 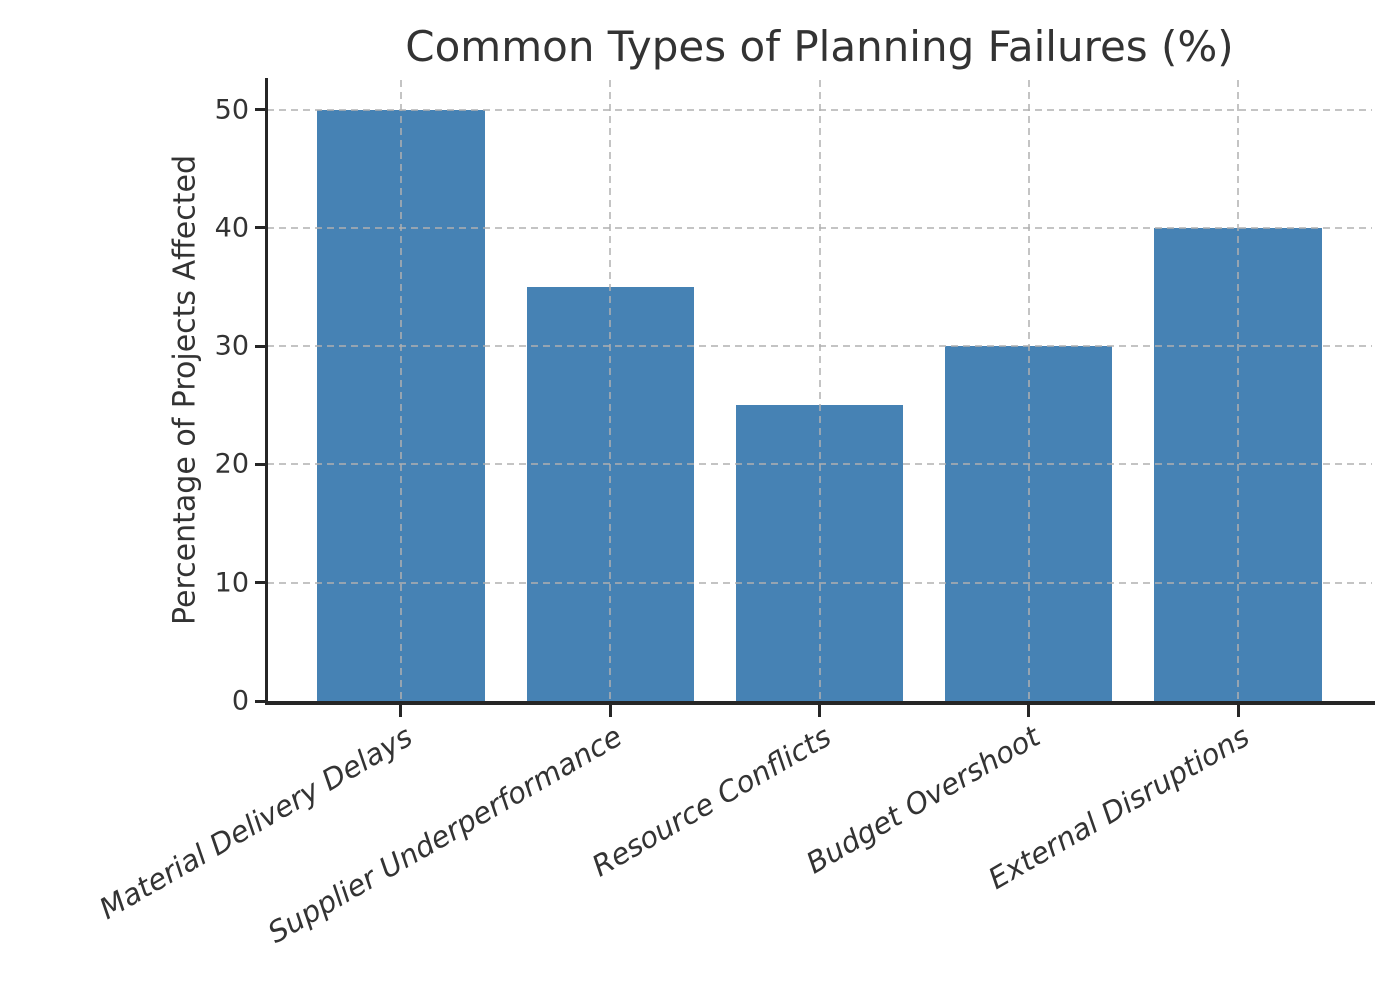 What do you see at coordinates (231, 346) in the screenshot?
I see `y-tick-label-30: 30` at bounding box center [231, 346].